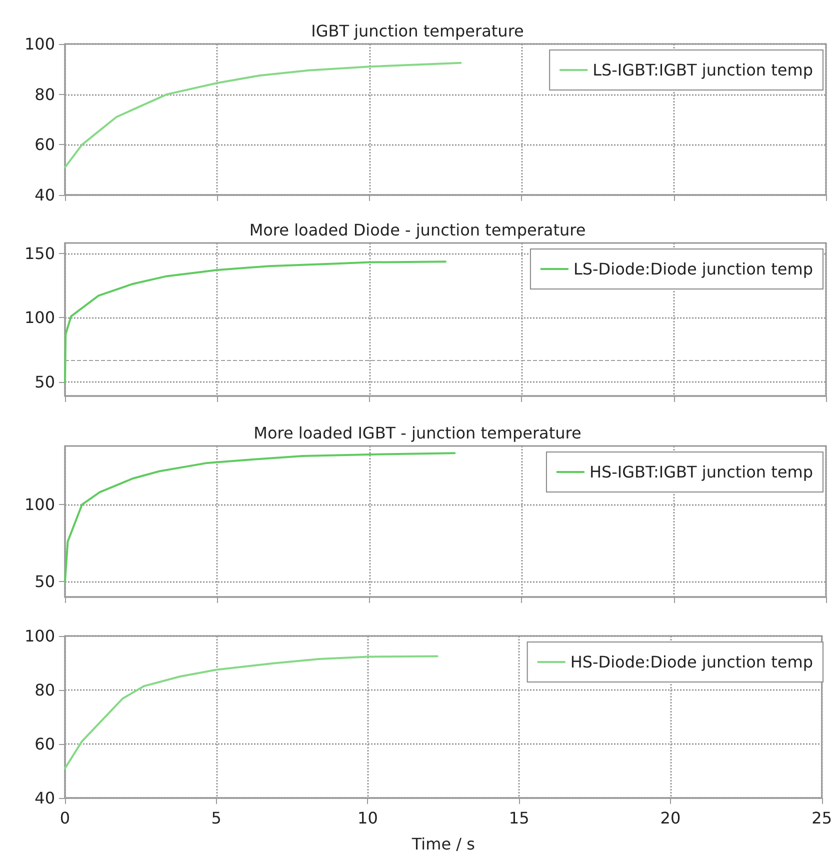 This screenshot has width=835, height=864. Describe the element at coordinates (368, 818) in the screenshot. I see `x-tick-label: 10` at that location.